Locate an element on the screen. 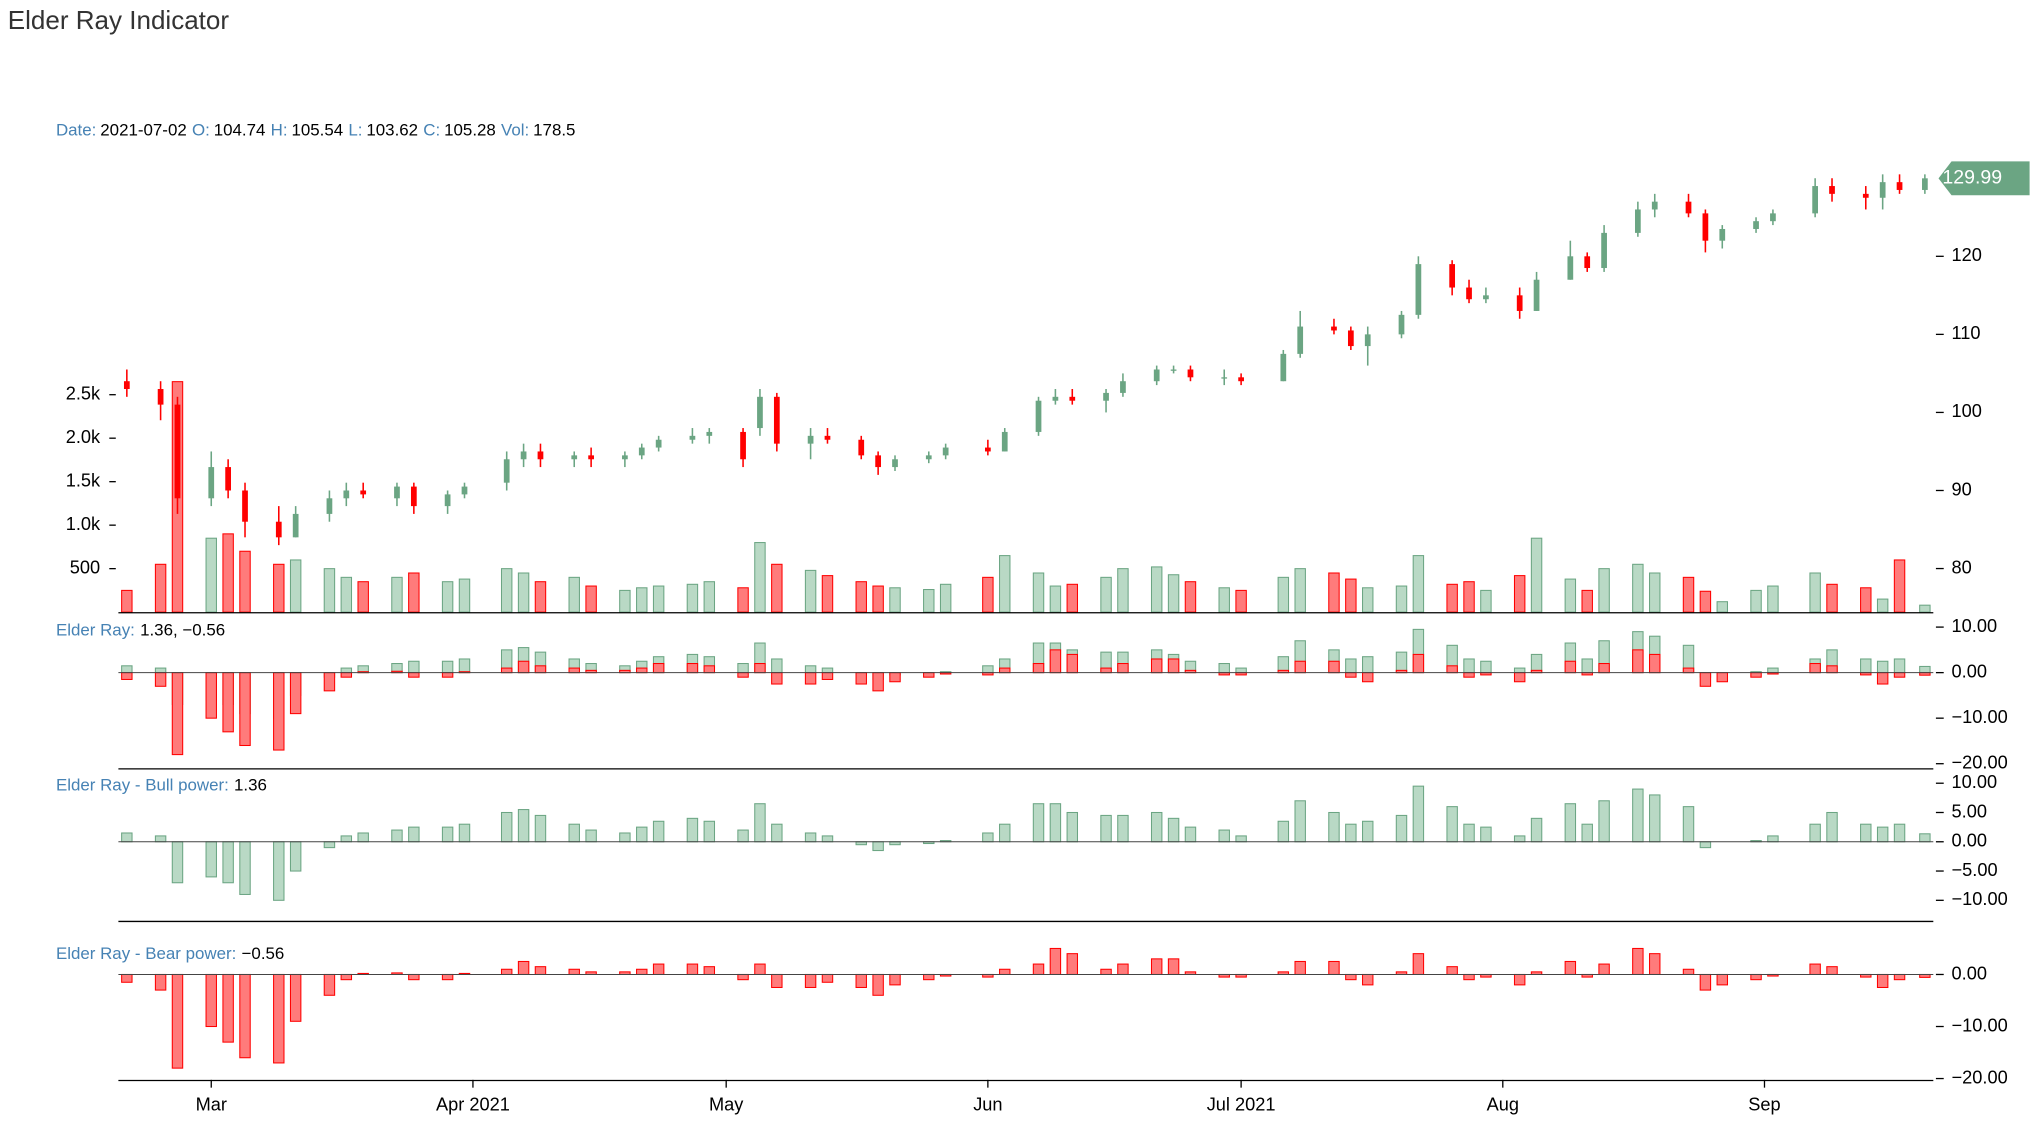 The height and width of the screenshot is (1144, 2040). panel-label: Elder Ray - Bear power: −0.56 is located at coordinates (170, 953).